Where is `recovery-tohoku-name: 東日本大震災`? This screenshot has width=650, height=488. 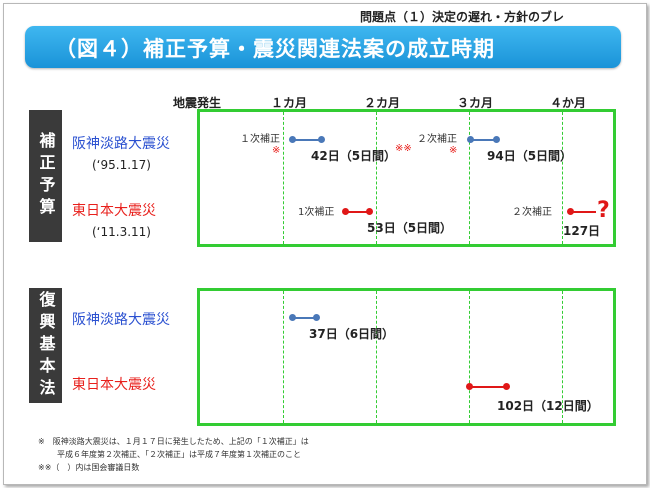
recovery-tohoku-name: 東日本大震災 is located at coordinates (114, 385).